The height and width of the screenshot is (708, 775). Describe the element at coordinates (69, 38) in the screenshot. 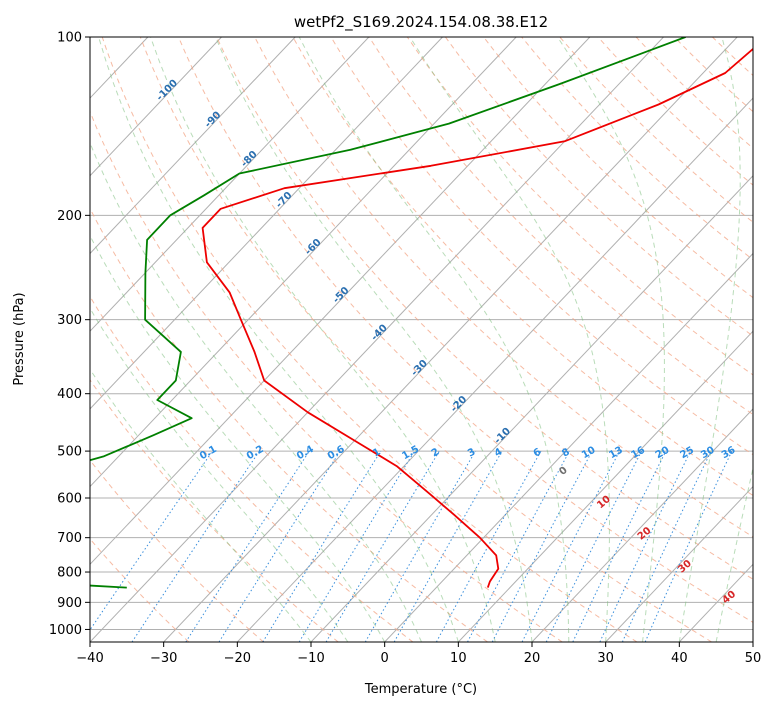

I see `y-tick-label: 100` at that location.